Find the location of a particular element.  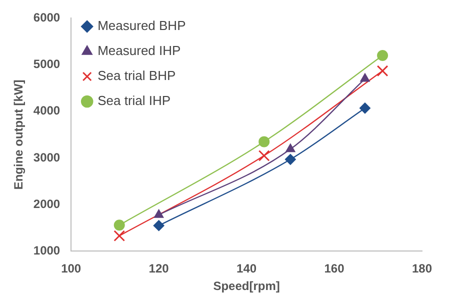

x-tick-label: 160 is located at coordinates (334, 269).